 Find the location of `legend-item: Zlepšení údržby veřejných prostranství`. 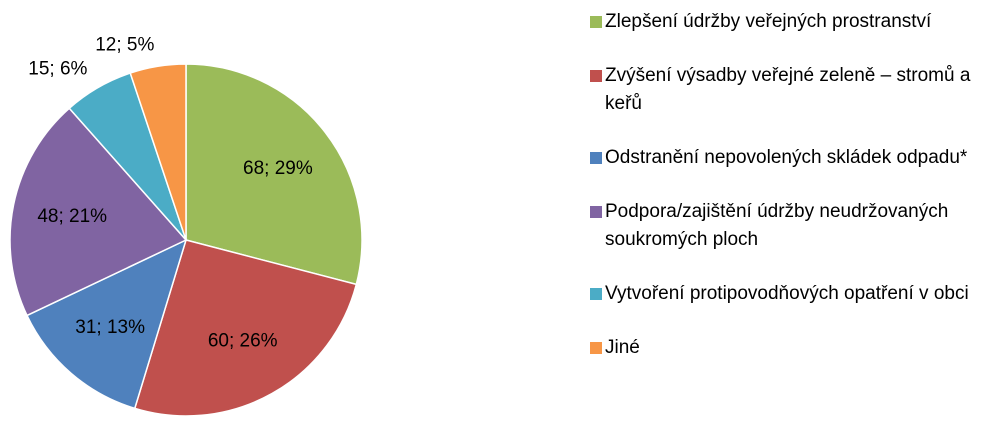

legend-item: Zlepšení údržby veřejných prostranství is located at coordinates (782, 22).